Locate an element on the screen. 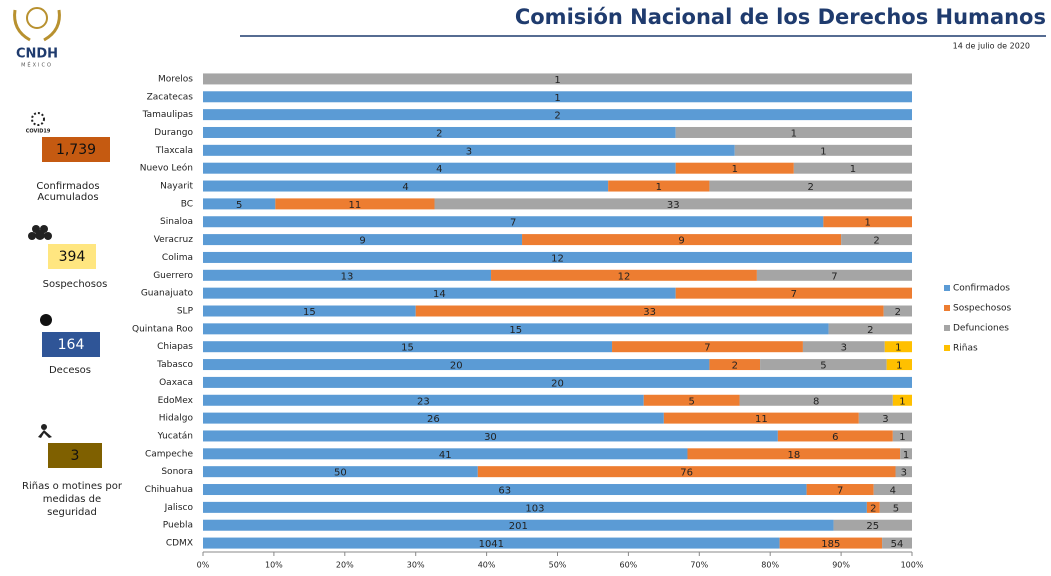 This screenshot has height=576, width=1051. stat-box: 3 is located at coordinates (75, 455).